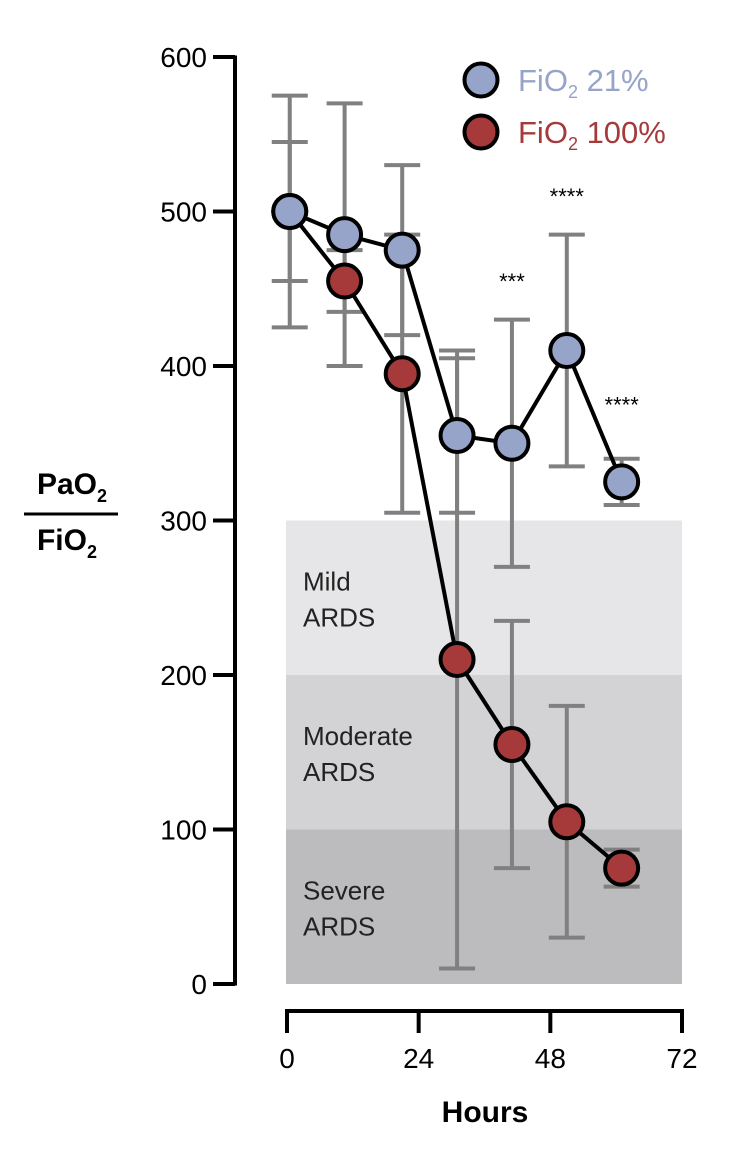  What do you see at coordinates (183, 830) in the screenshot?
I see `y-tick-label: 100` at bounding box center [183, 830].